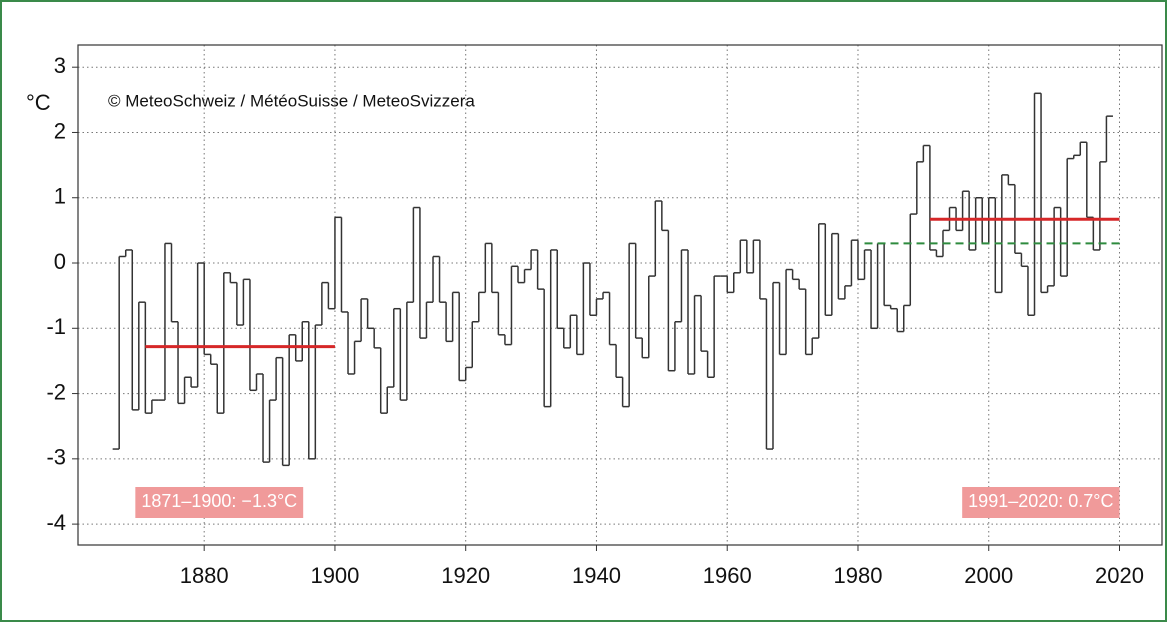  Describe the element at coordinates (60, 261) in the screenshot. I see `y-tick-label: 0` at that location.